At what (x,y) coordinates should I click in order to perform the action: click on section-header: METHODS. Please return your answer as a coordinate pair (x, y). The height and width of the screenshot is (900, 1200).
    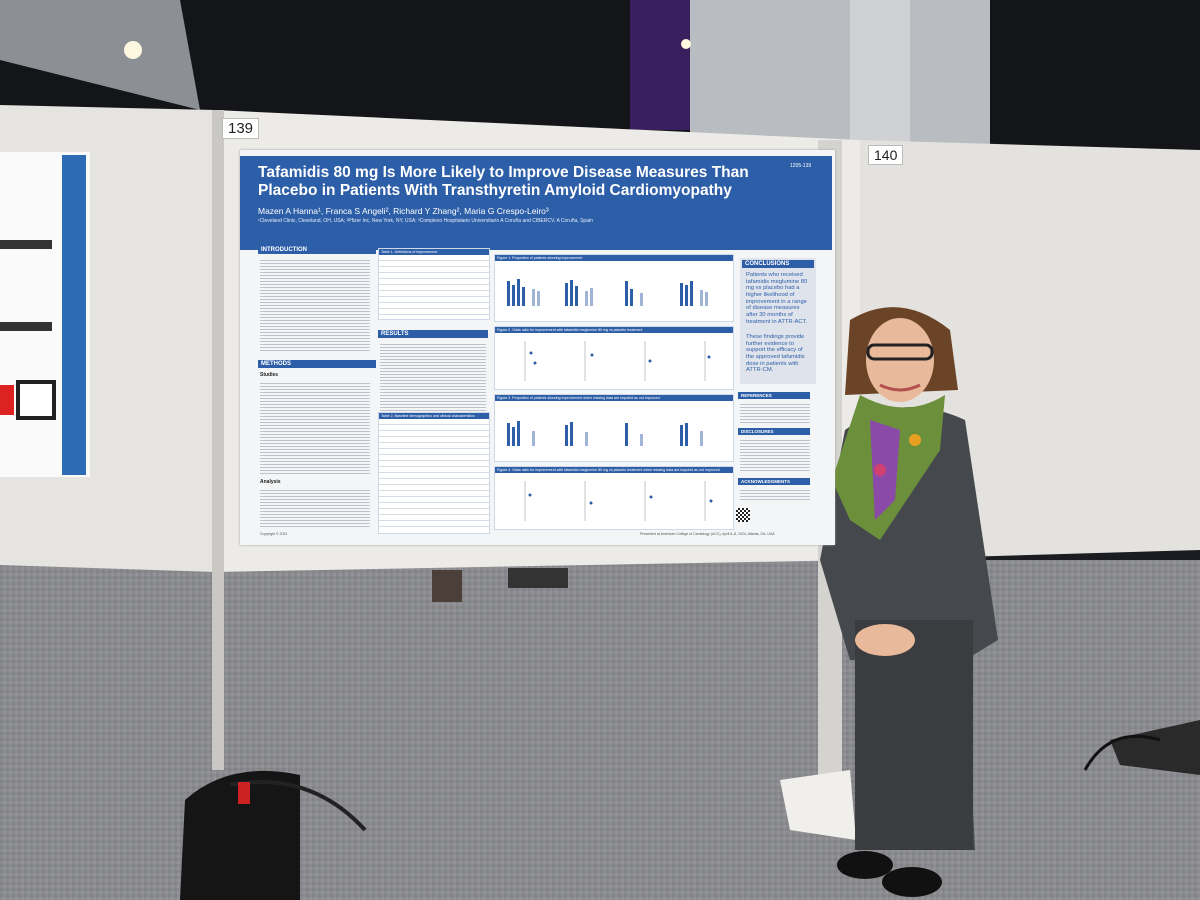
    Looking at the image, I should click on (317, 364).